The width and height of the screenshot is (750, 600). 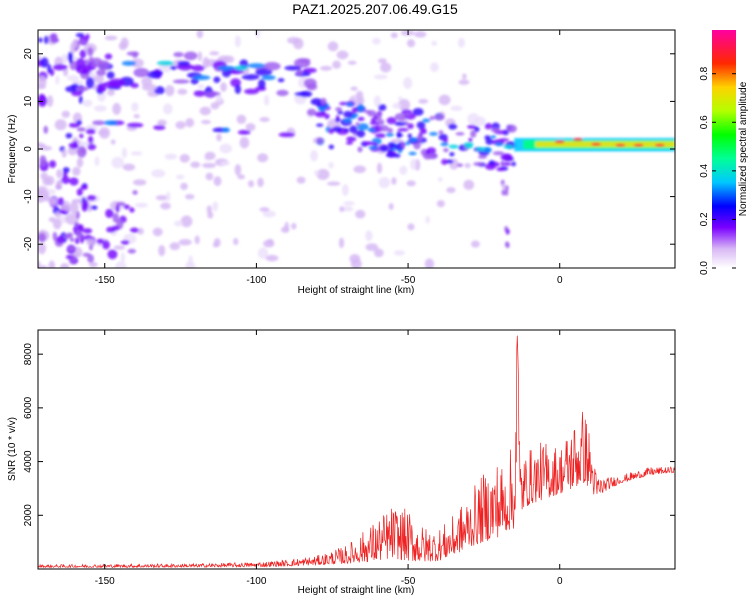 I want to click on snr-y-tick-label: 4000, so click(x=28, y=461).